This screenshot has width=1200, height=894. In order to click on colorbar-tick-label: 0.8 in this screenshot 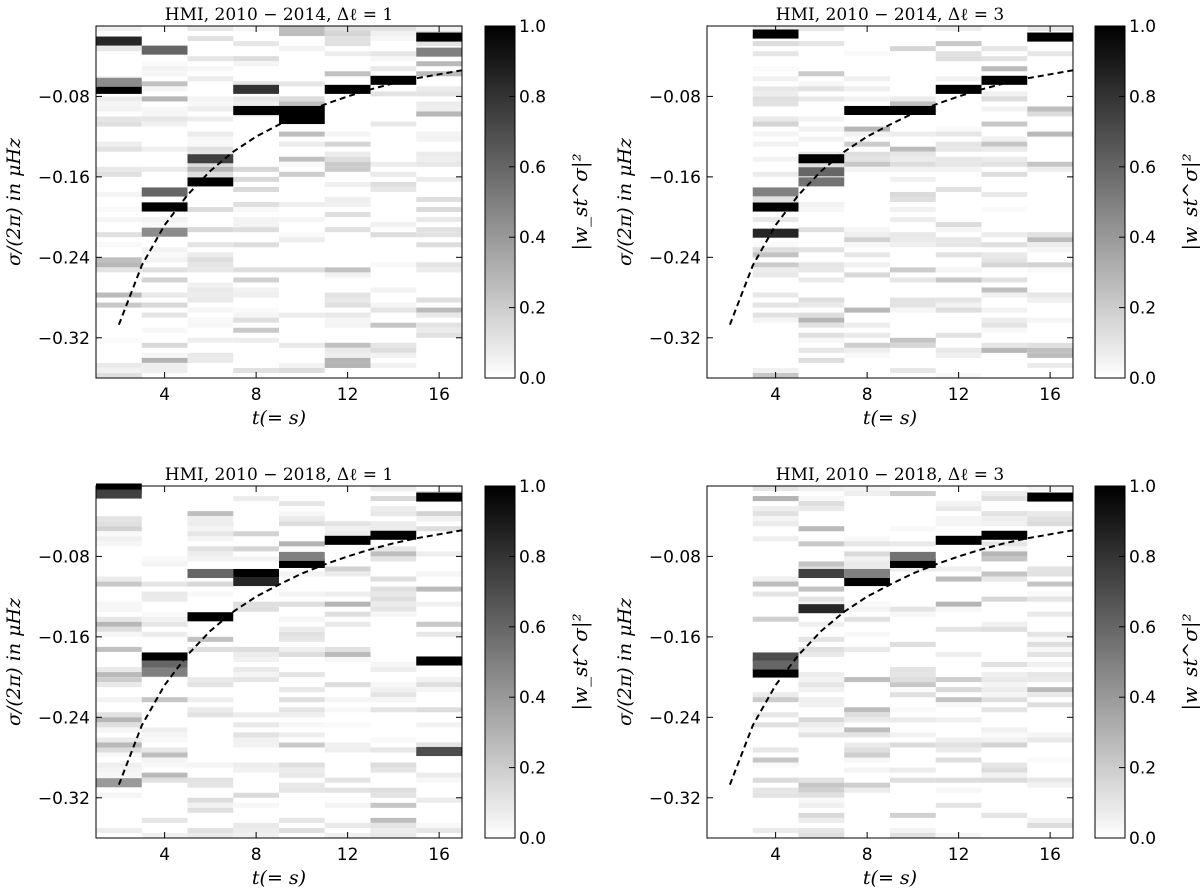, I will do `click(1142, 97)`.